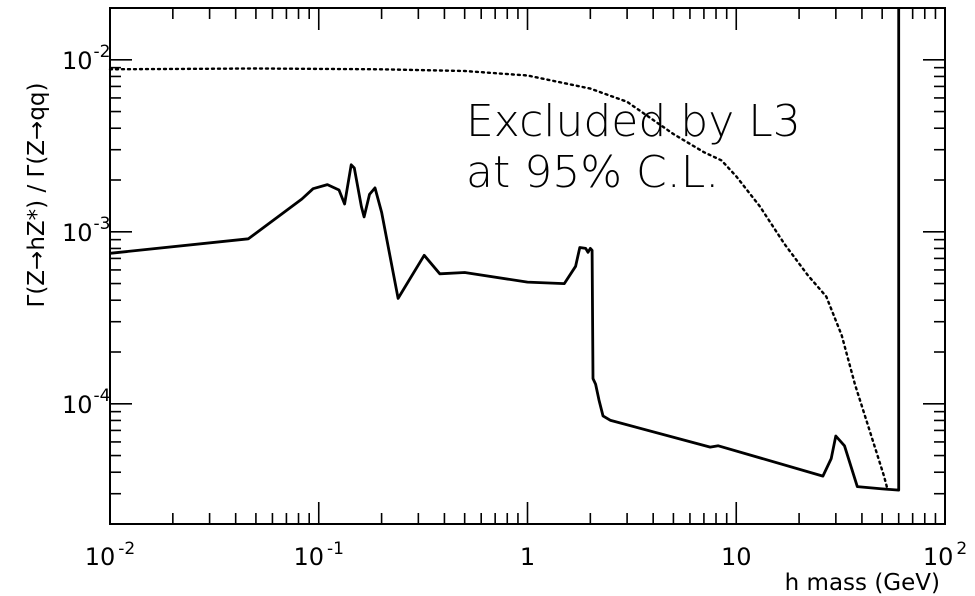  Describe the element at coordinates (86, 402) in the screenshot. I see `y-tick-label: 10⁻⁴` at that location.